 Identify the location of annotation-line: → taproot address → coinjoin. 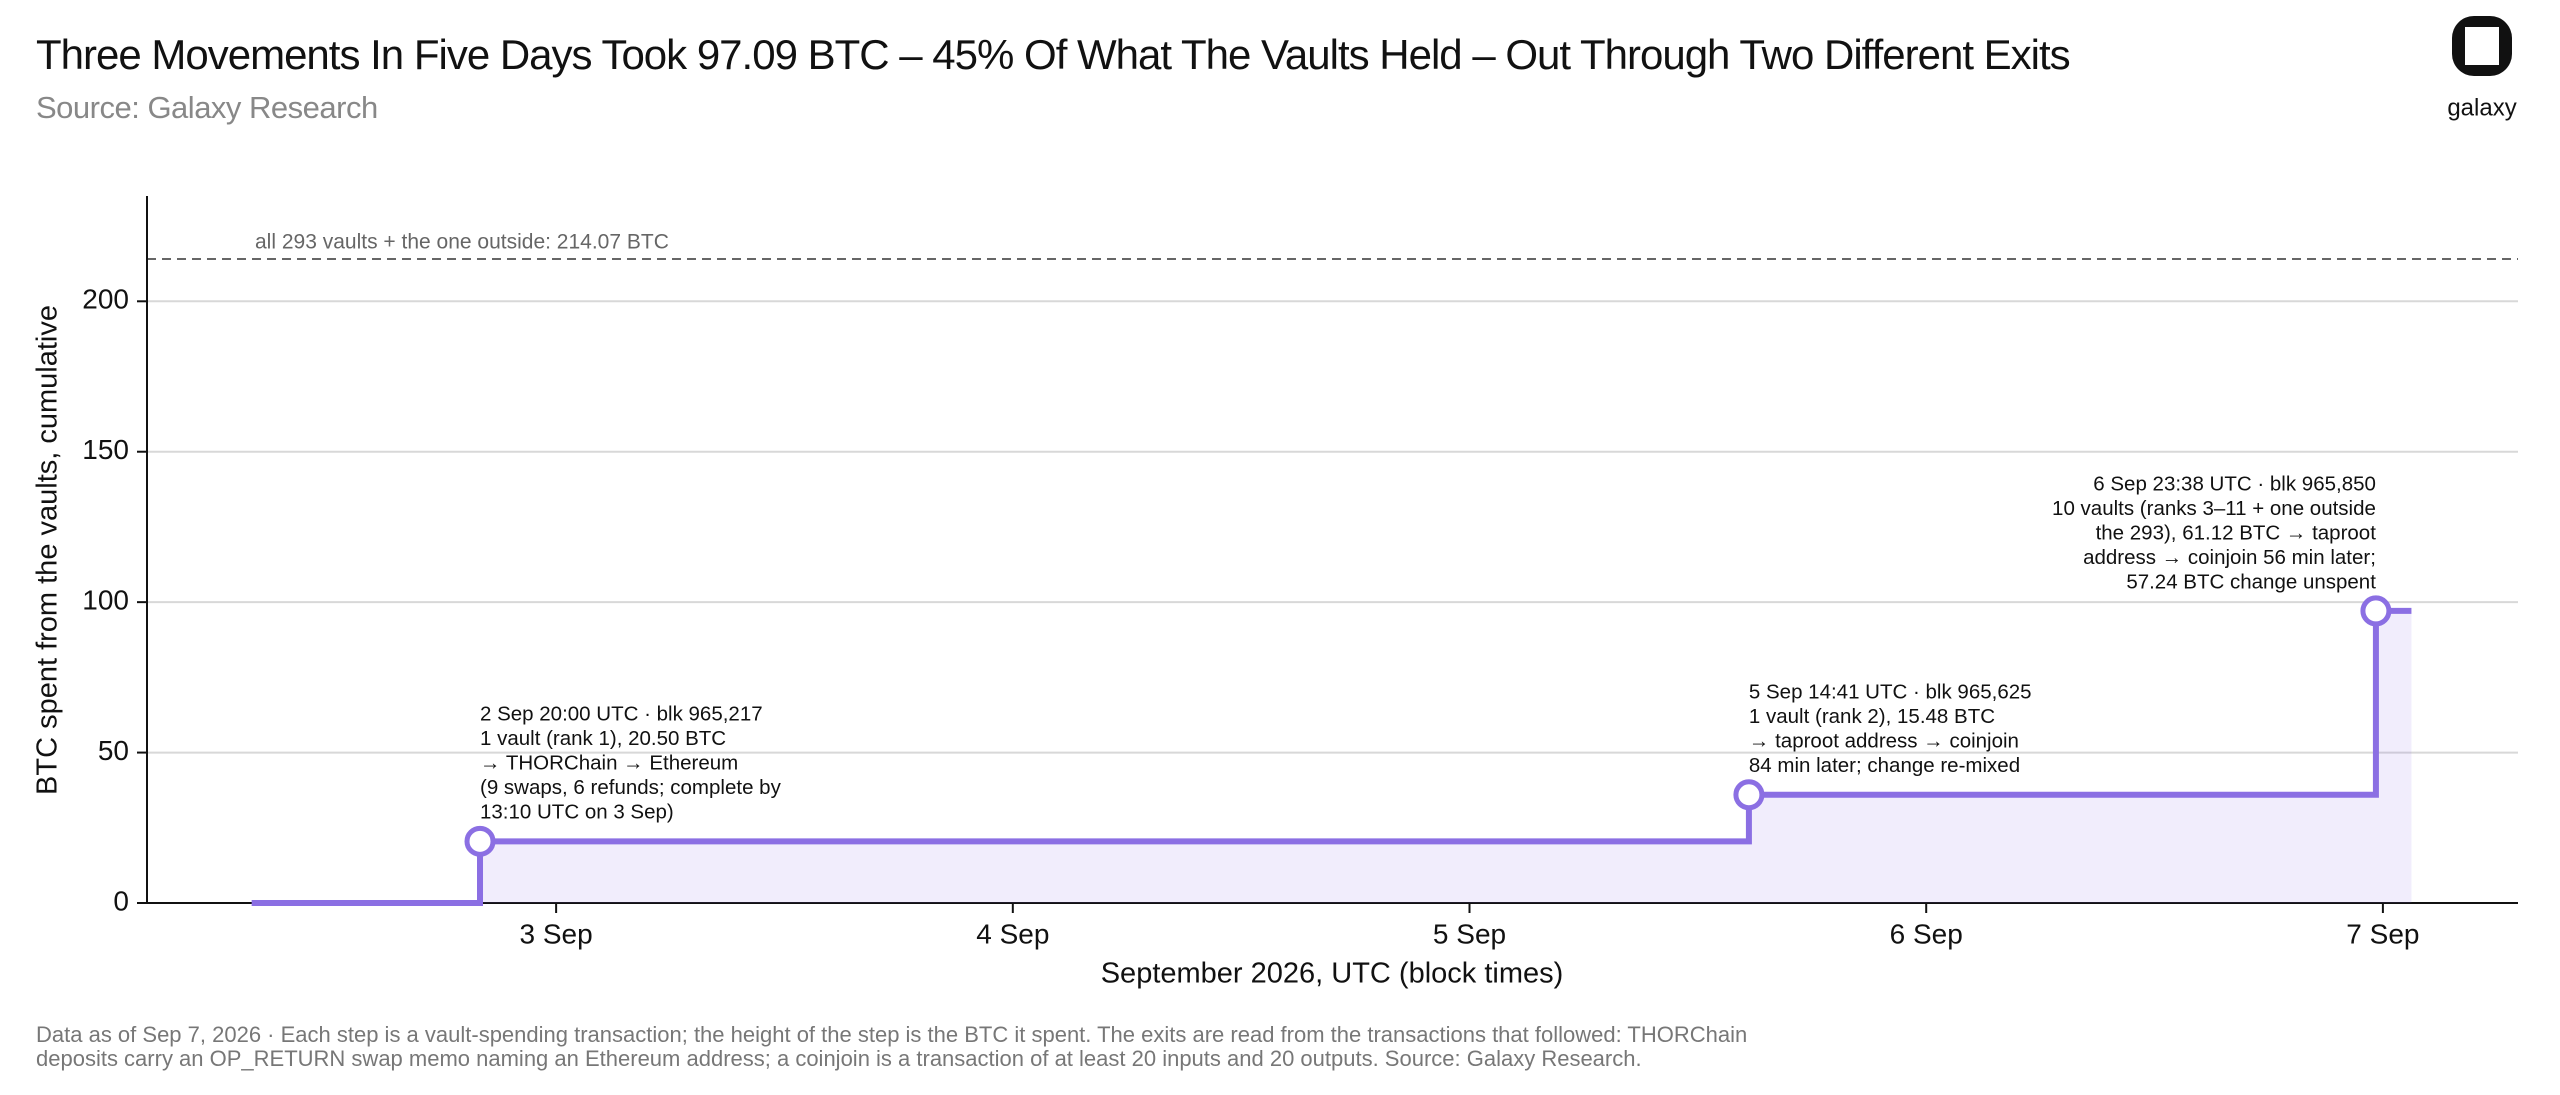
(1884, 741).